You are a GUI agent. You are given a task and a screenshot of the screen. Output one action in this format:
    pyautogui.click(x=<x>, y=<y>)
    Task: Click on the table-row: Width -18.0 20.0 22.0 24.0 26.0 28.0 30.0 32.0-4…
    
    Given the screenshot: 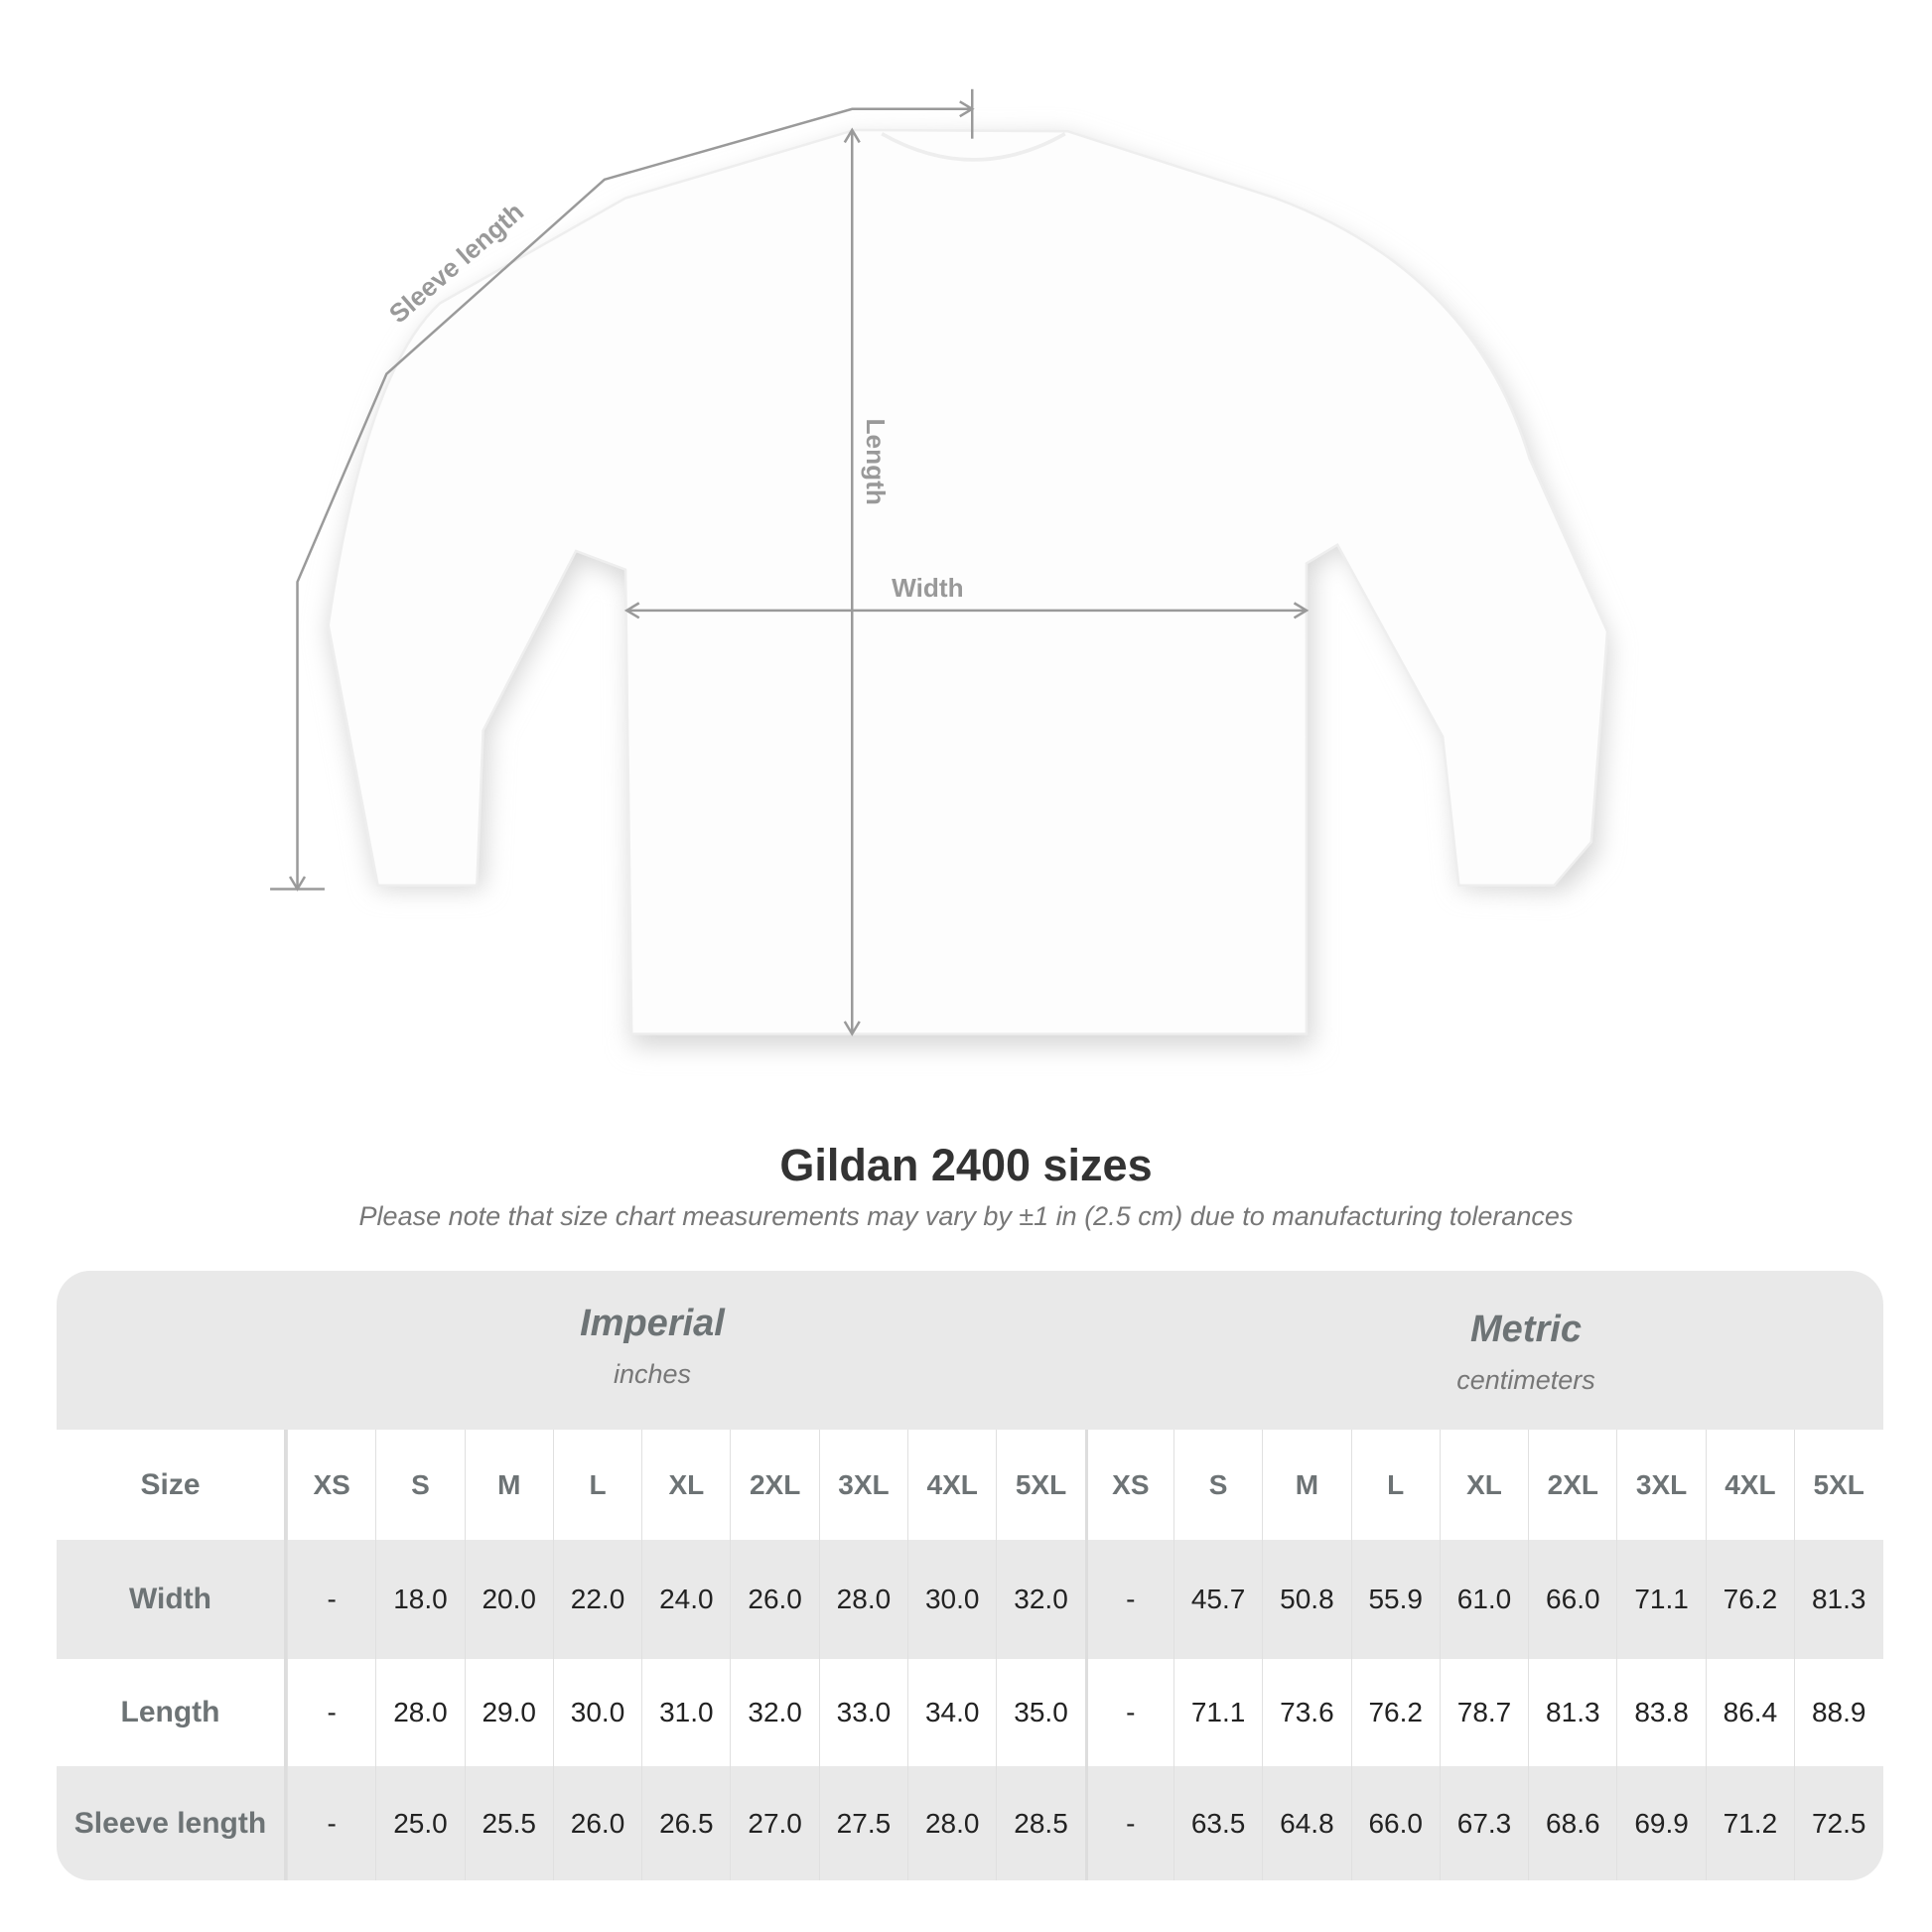 What is the action you would take?
    pyautogui.click(x=970, y=1600)
    